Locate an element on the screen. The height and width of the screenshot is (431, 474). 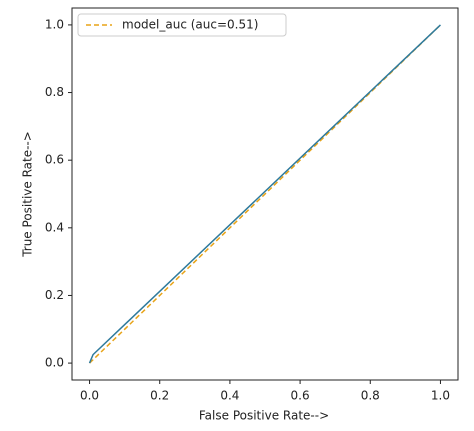
y-tick-label: 0.0 is located at coordinates (54, 363).